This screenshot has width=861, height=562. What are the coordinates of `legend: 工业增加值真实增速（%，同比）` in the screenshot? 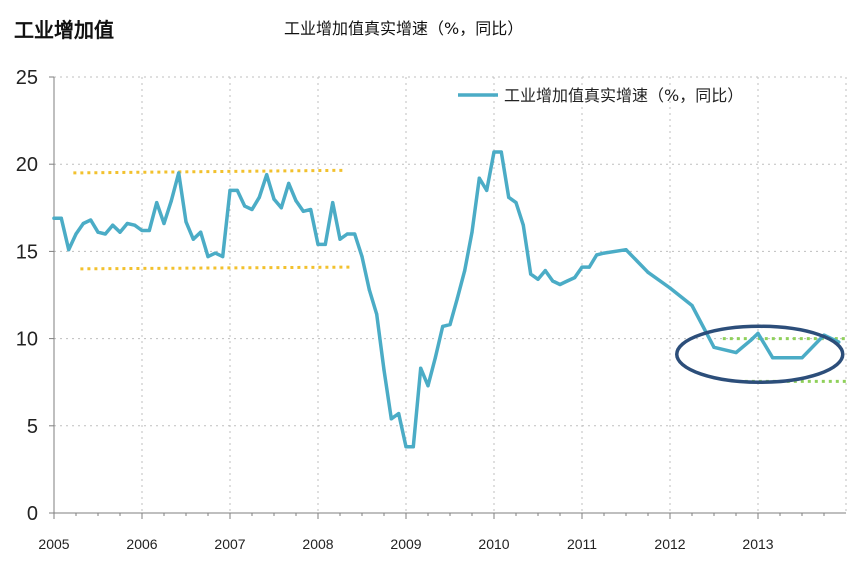 It's located at (600, 95).